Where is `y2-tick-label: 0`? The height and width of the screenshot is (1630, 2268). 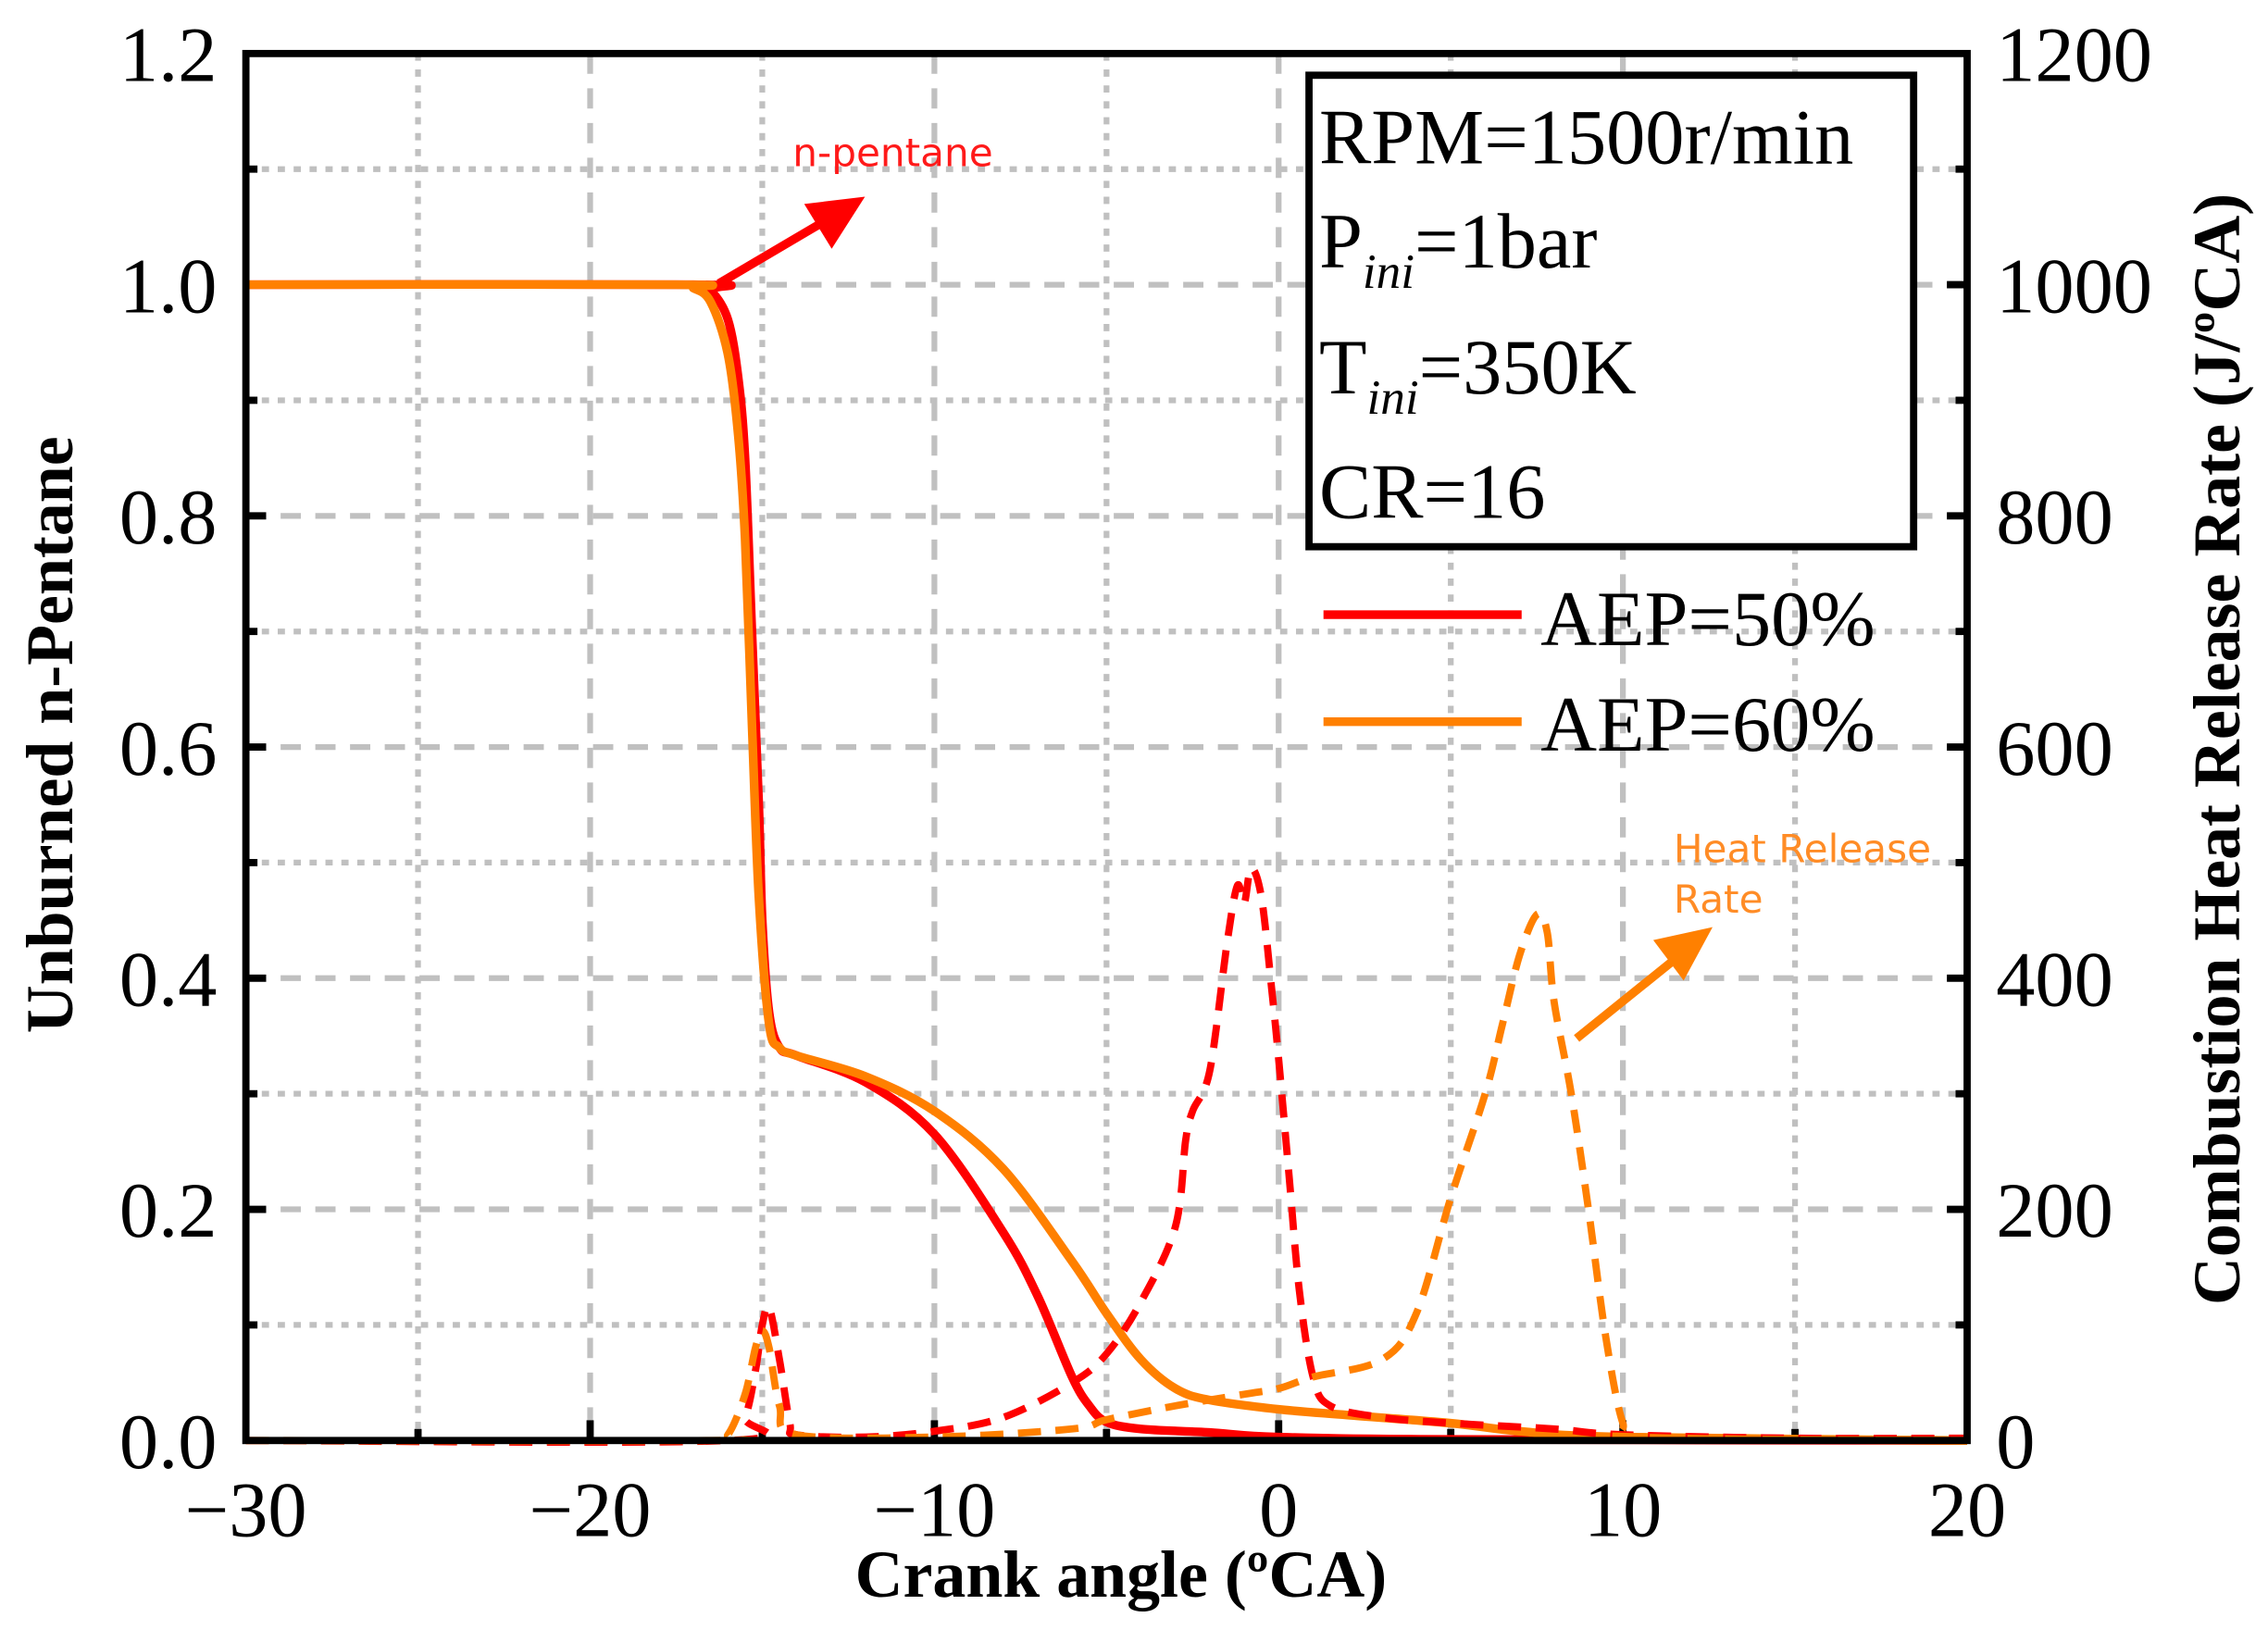
y2-tick-label: 0 is located at coordinates (2015, 1443).